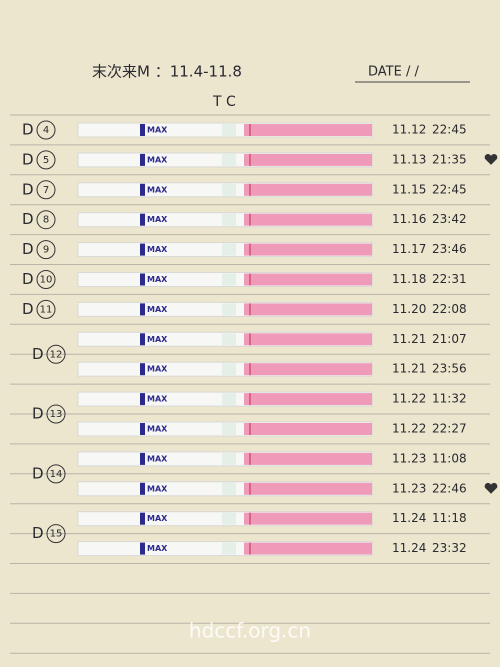 Image resolution: width=500 pixels, height=671 pixels. Describe the element at coordinates (449, 458) in the screenshot. I see `time: 11:08` at that location.